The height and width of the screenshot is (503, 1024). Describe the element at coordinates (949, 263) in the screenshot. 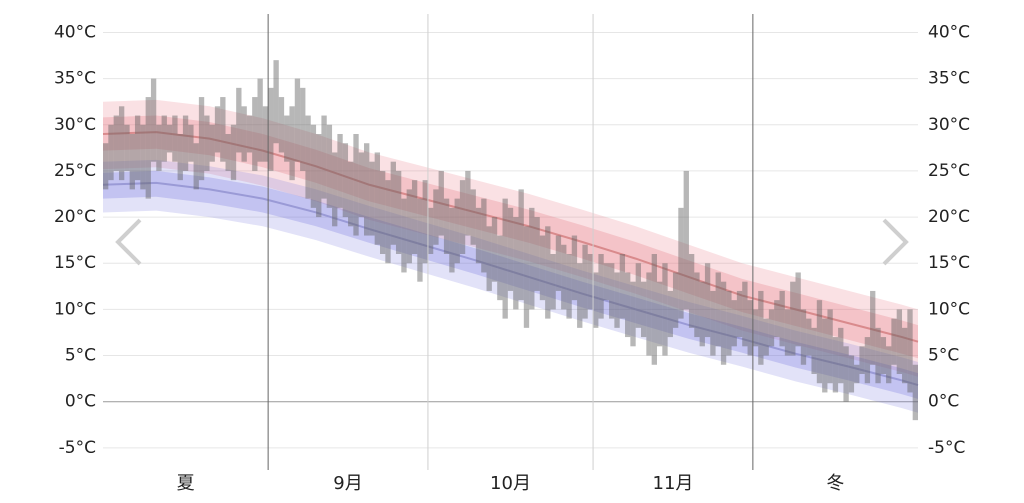

I see `y2-tick-label: 15°C` at that location.